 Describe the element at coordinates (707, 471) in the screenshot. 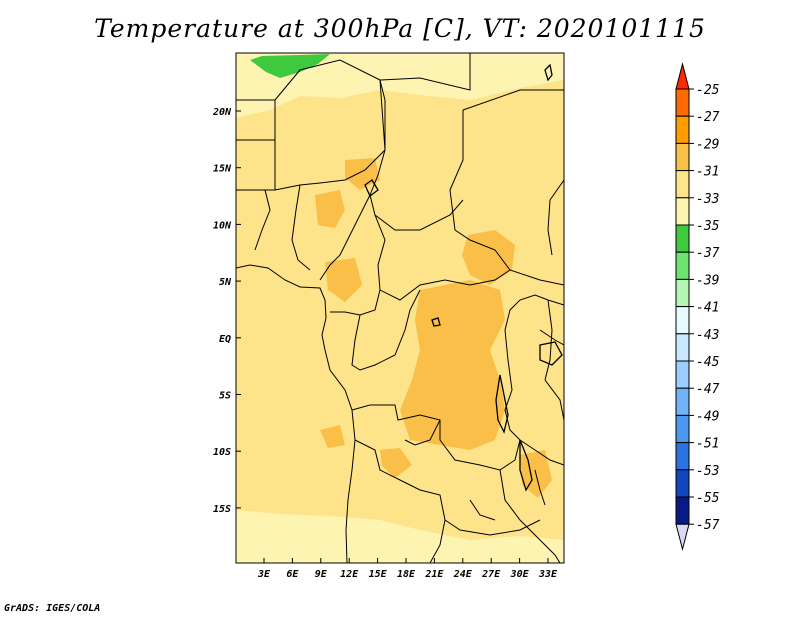

I see `colorbar-label: -53` at that location.